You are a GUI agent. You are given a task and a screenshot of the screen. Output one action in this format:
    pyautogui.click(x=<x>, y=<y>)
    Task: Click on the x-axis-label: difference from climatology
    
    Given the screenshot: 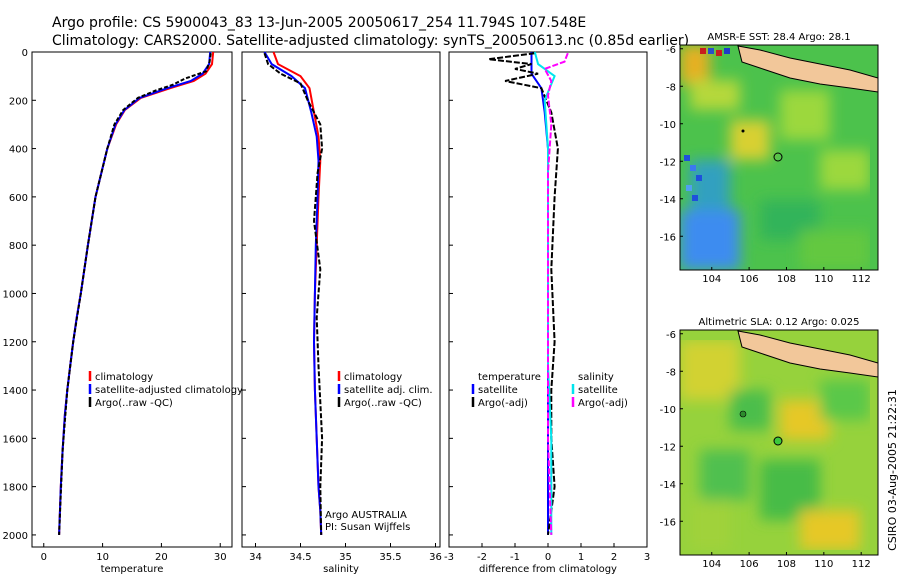 What is the action you would take?
    pyautogui.click(x=548, y=569)
    